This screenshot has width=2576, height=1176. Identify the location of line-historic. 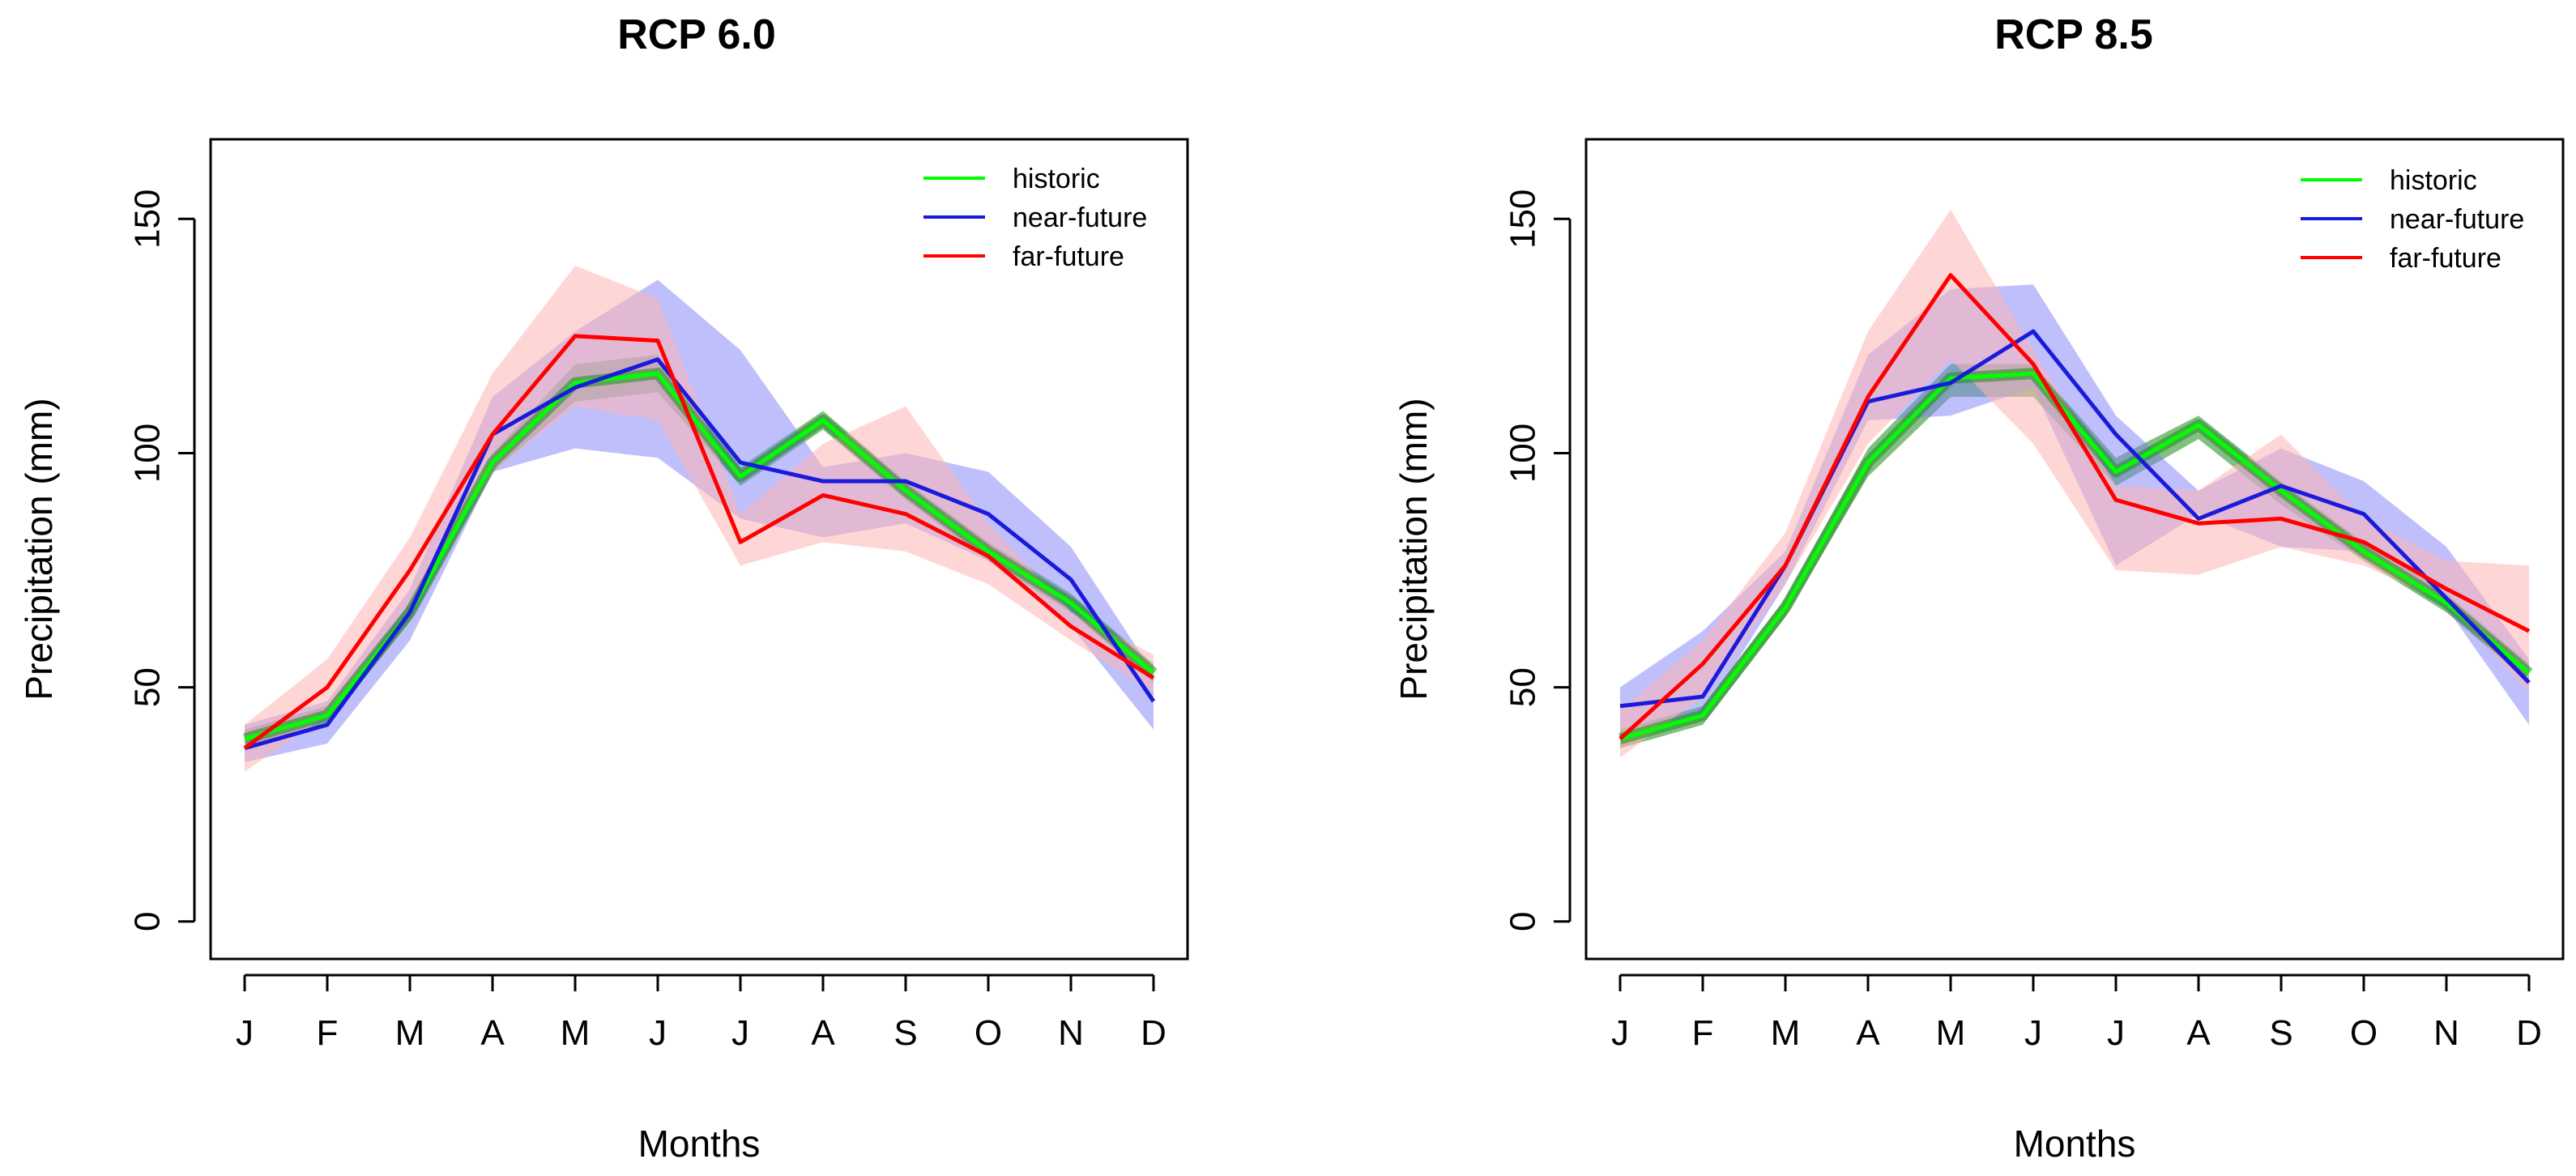
(2075, 556).